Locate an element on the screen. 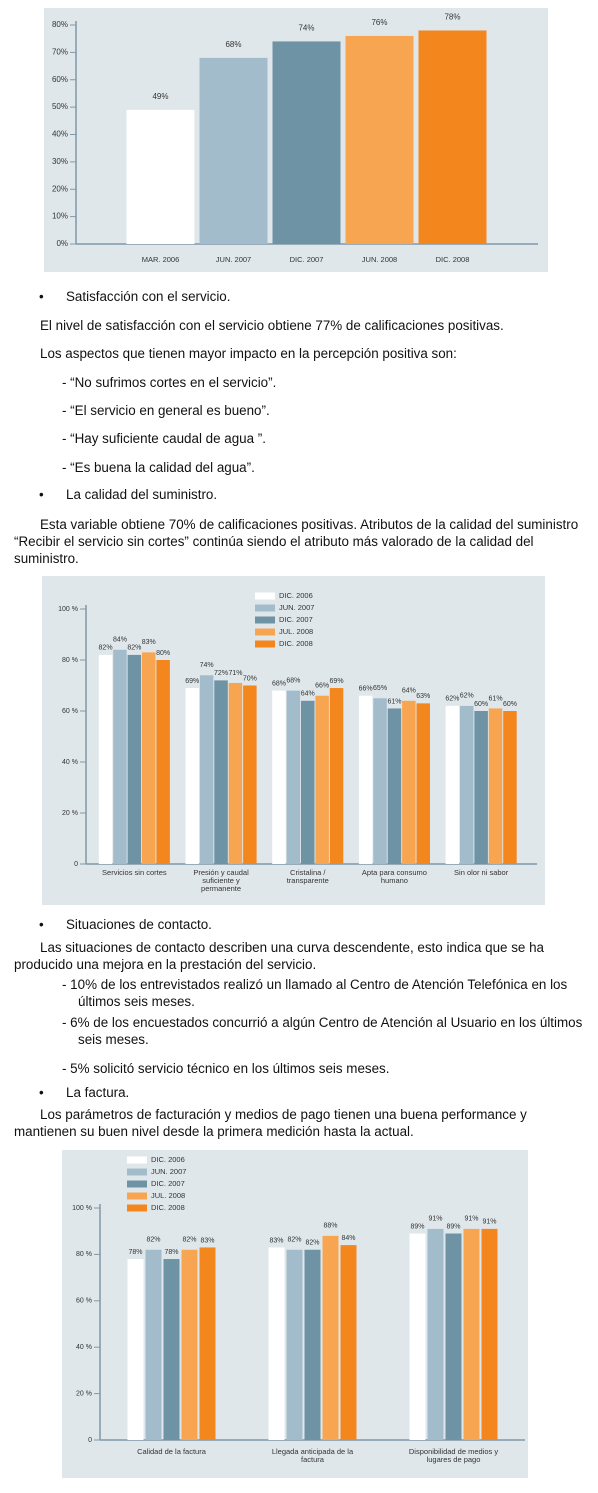  y-tick-label: 70% is located at coordinates (60, 51).